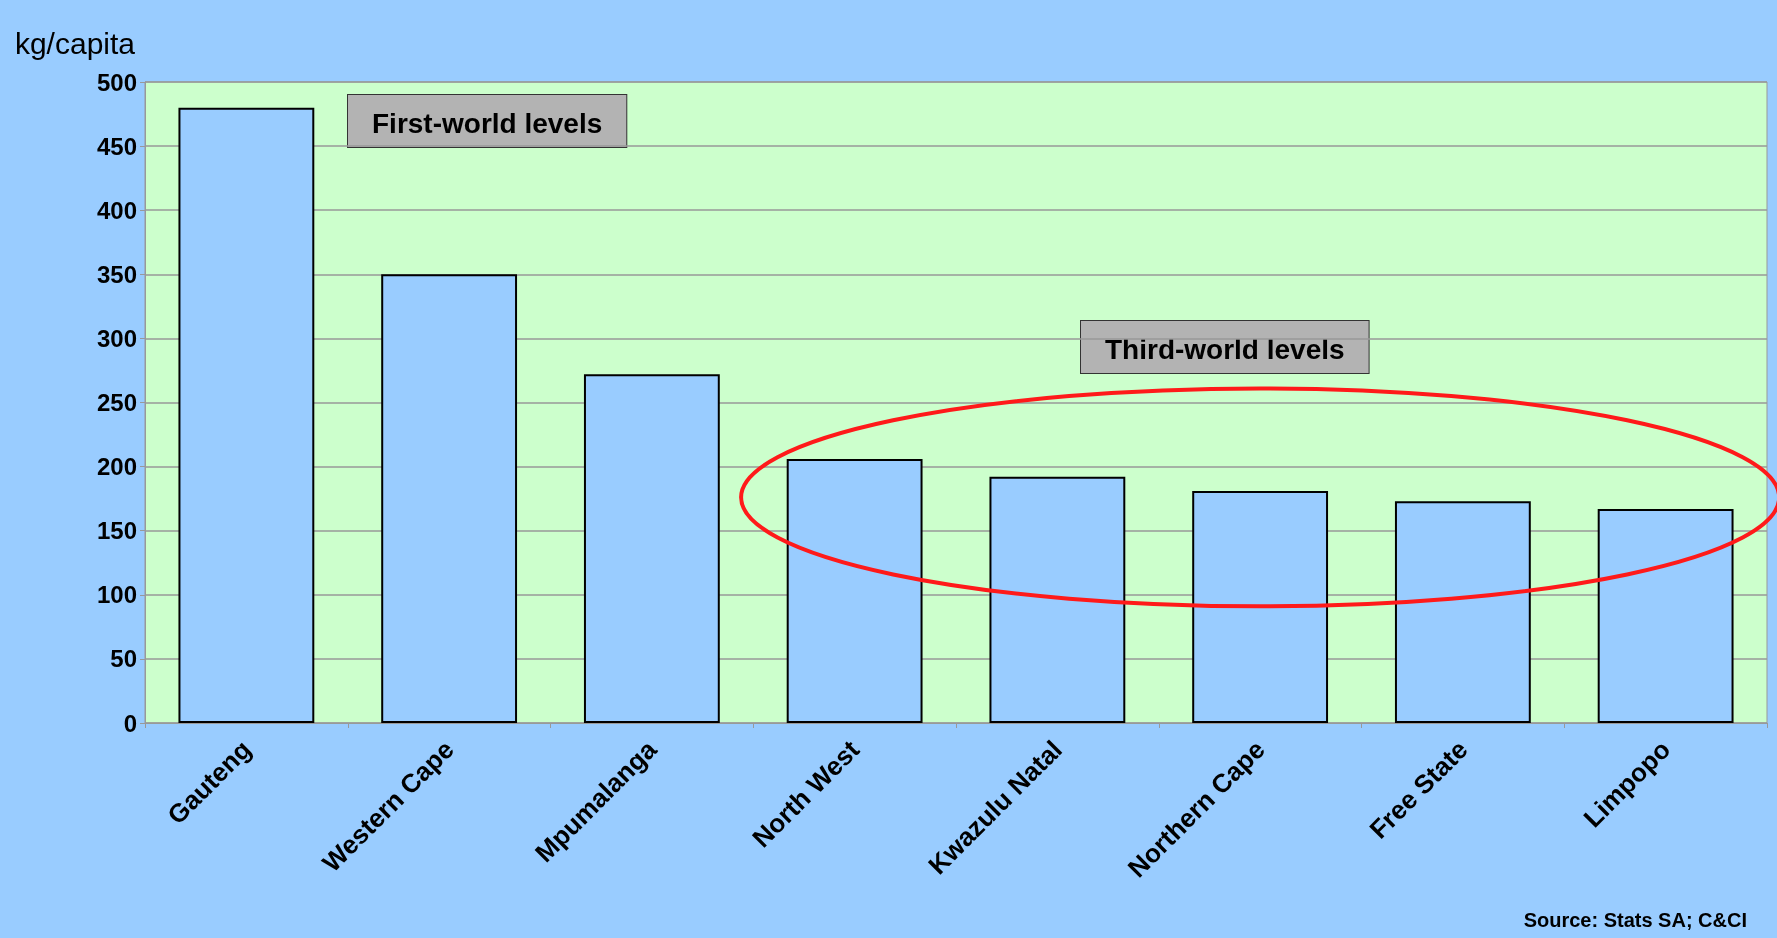 This screenshot has height=938, width=1777. I want to click on y-tick-label: 100, so click(116, 595).